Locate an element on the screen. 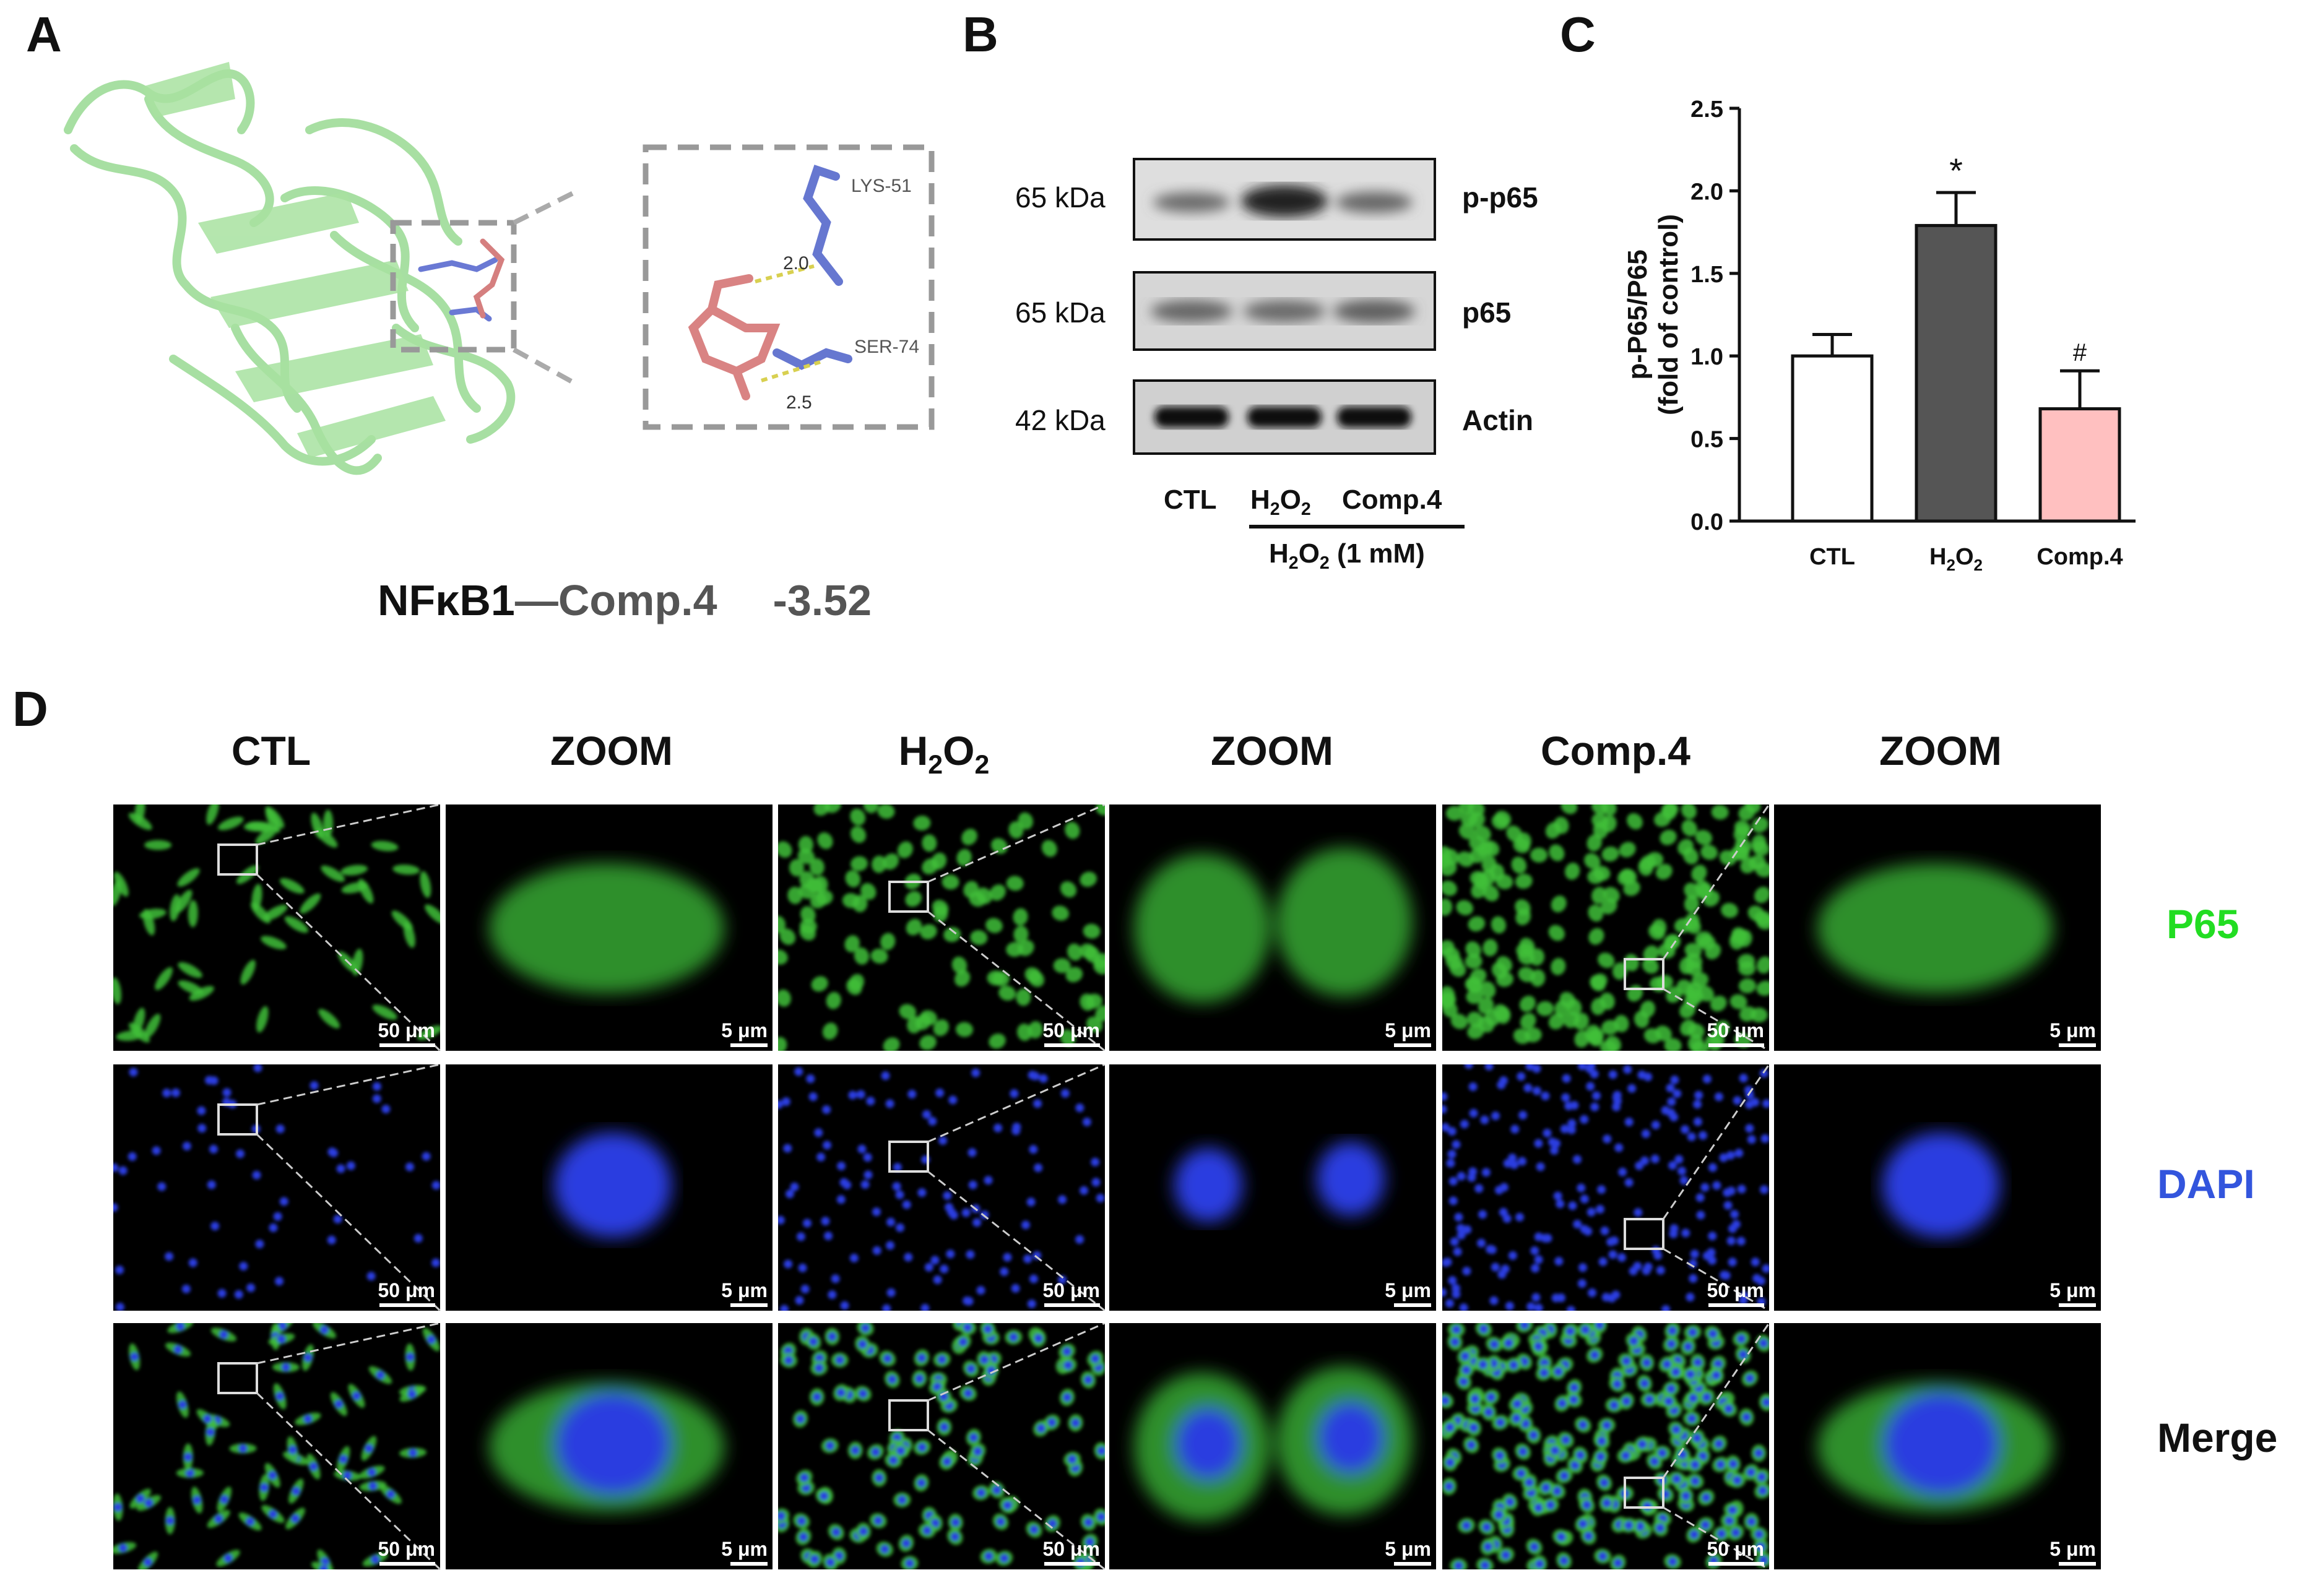 The height and width of the screenshot is (1596, 2307). y-axis-label-1: p-P65/P65 is located at coordinates (1637, 314).